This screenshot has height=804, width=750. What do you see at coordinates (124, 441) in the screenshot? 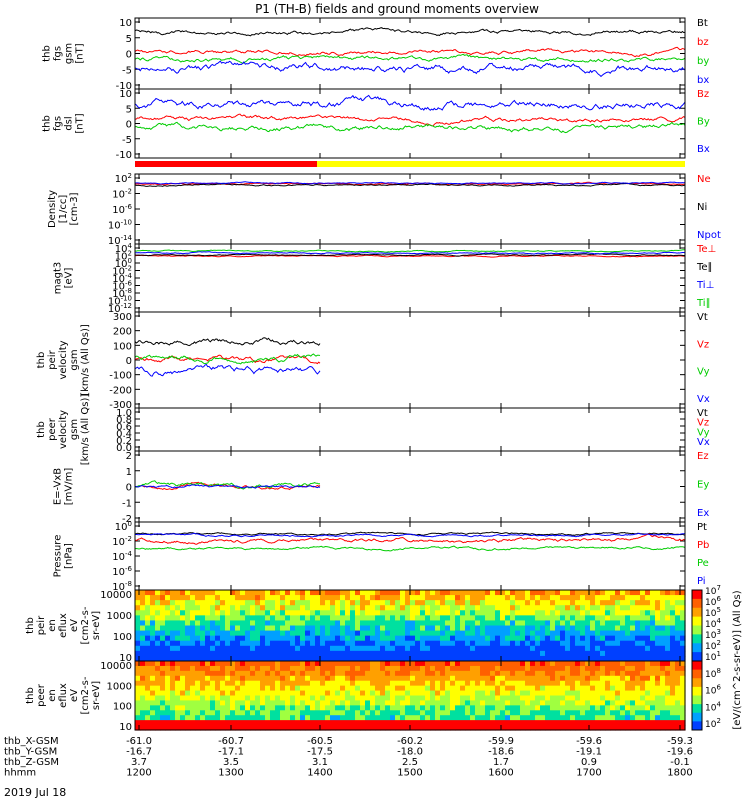
I see `y-tick-label: 0.2` at bounding box center [124, 441].